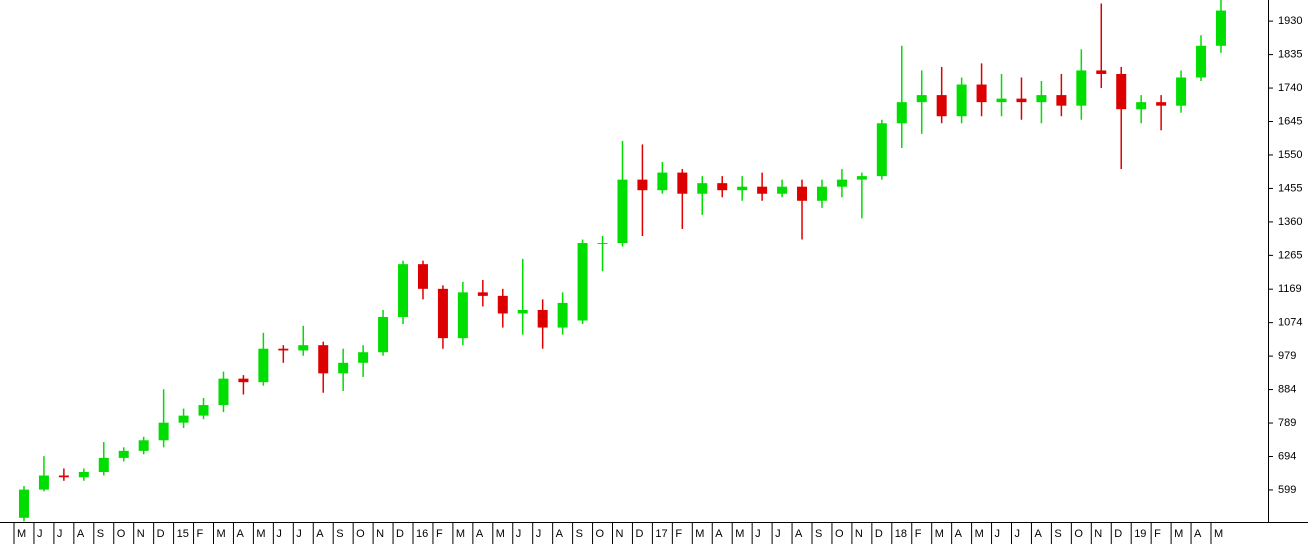 Image resolution: width=1308 pixels, height=544 pixels. What do you see at coordinates (1290, 255) in the screenshot?
I see `y-tick-label: 1265` at bounding box center [1290, 255].